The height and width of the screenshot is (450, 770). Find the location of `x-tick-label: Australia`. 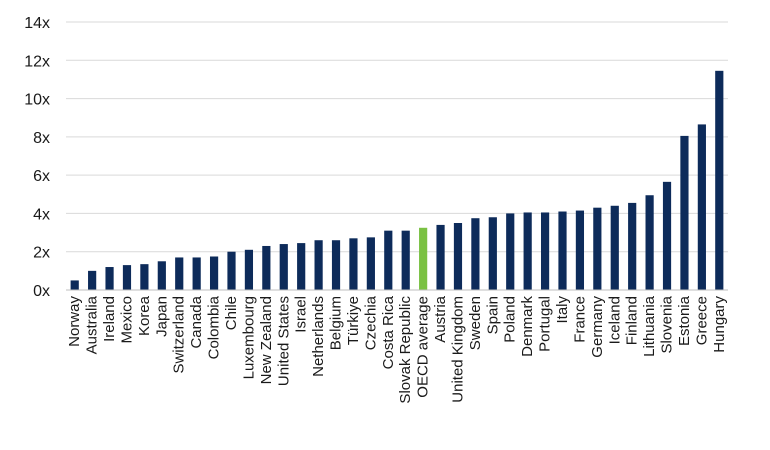

x-tick-label: Australia is located at coordinates (92, 324).